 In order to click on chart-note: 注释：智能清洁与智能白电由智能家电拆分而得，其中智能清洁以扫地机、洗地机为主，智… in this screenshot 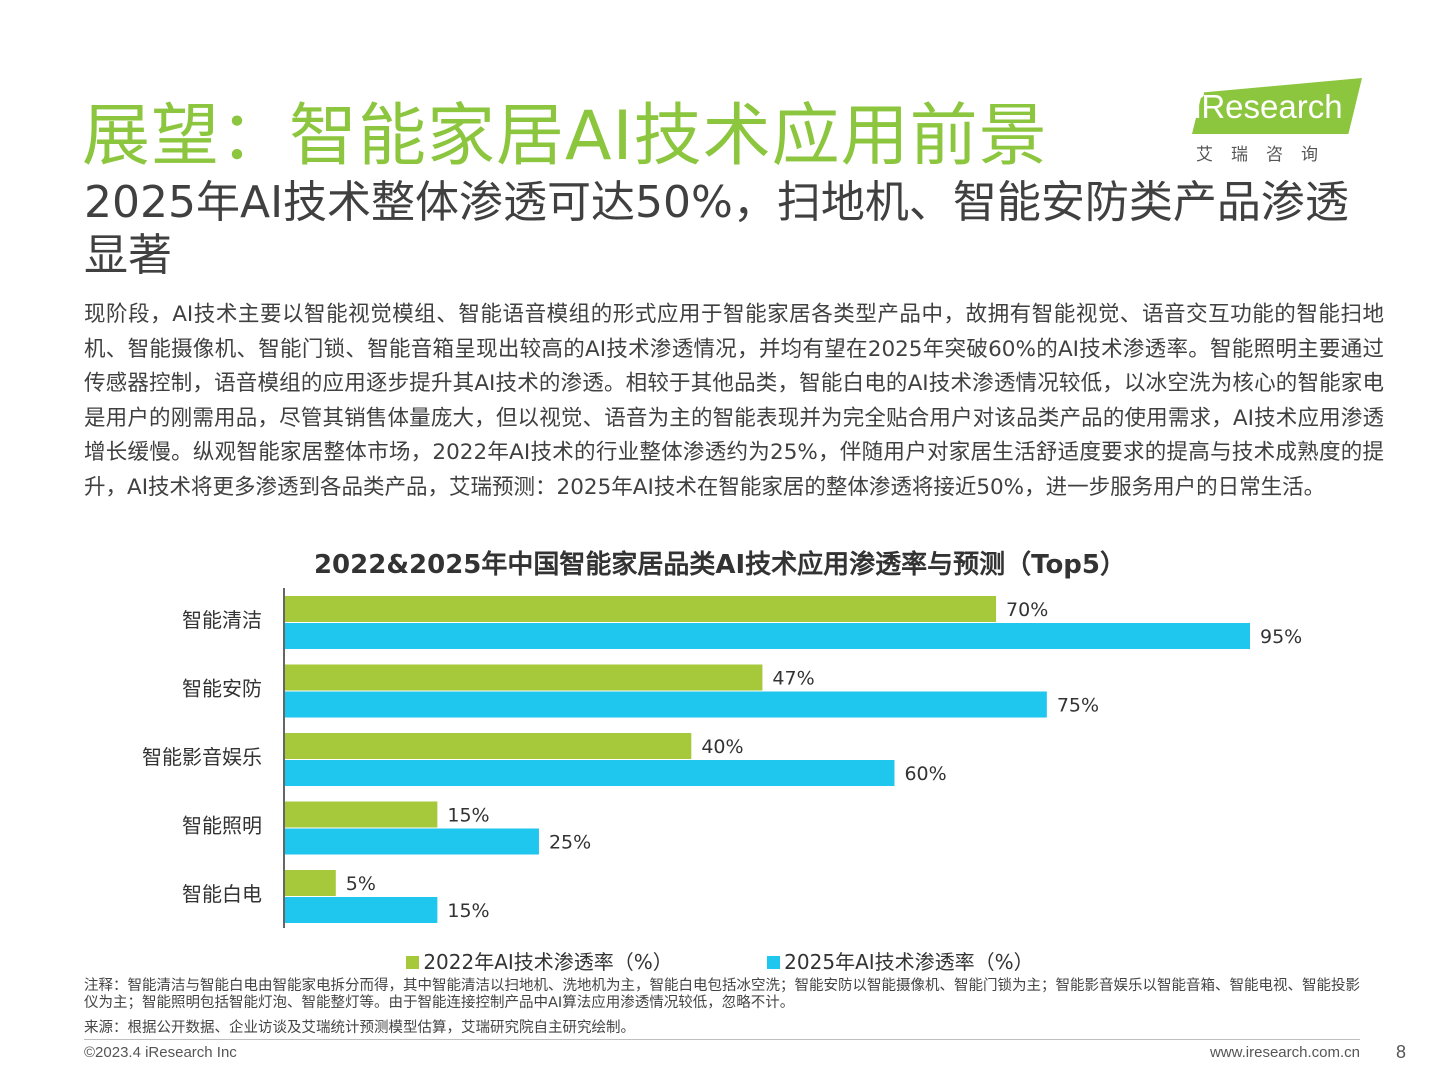, I will do `click(722, 994)`.